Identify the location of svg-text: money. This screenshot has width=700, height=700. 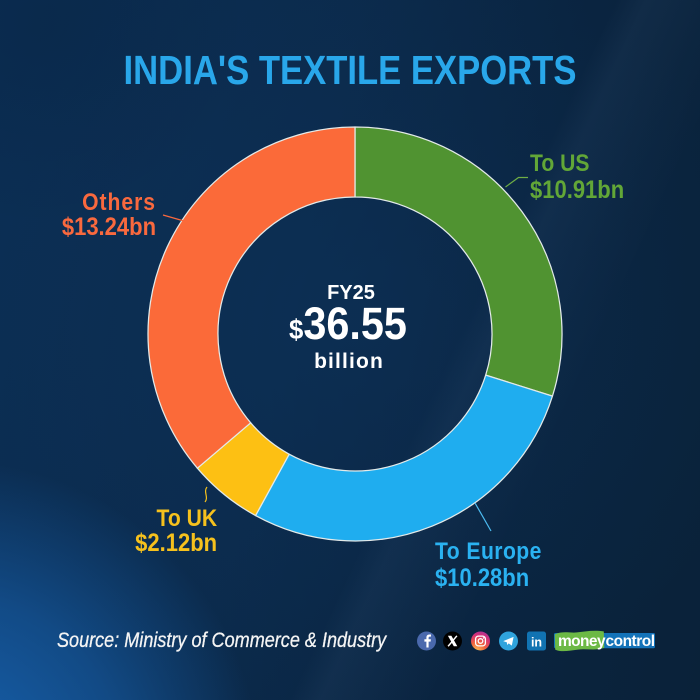
(582, 641).